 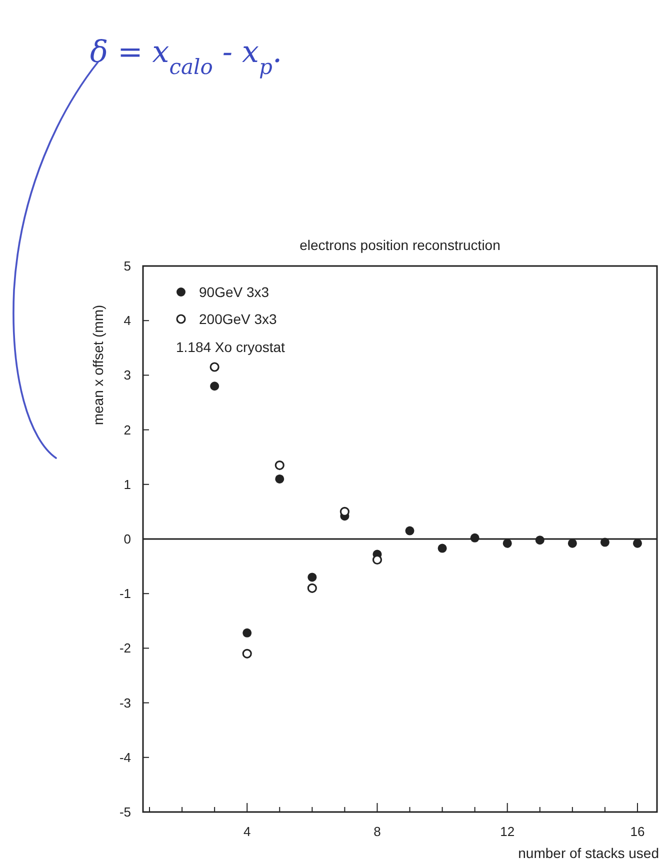 What do you see at coordinates (125, 757) in the screenshot?
I see `y-tick-label: -4` at bounding box center [125, 757].